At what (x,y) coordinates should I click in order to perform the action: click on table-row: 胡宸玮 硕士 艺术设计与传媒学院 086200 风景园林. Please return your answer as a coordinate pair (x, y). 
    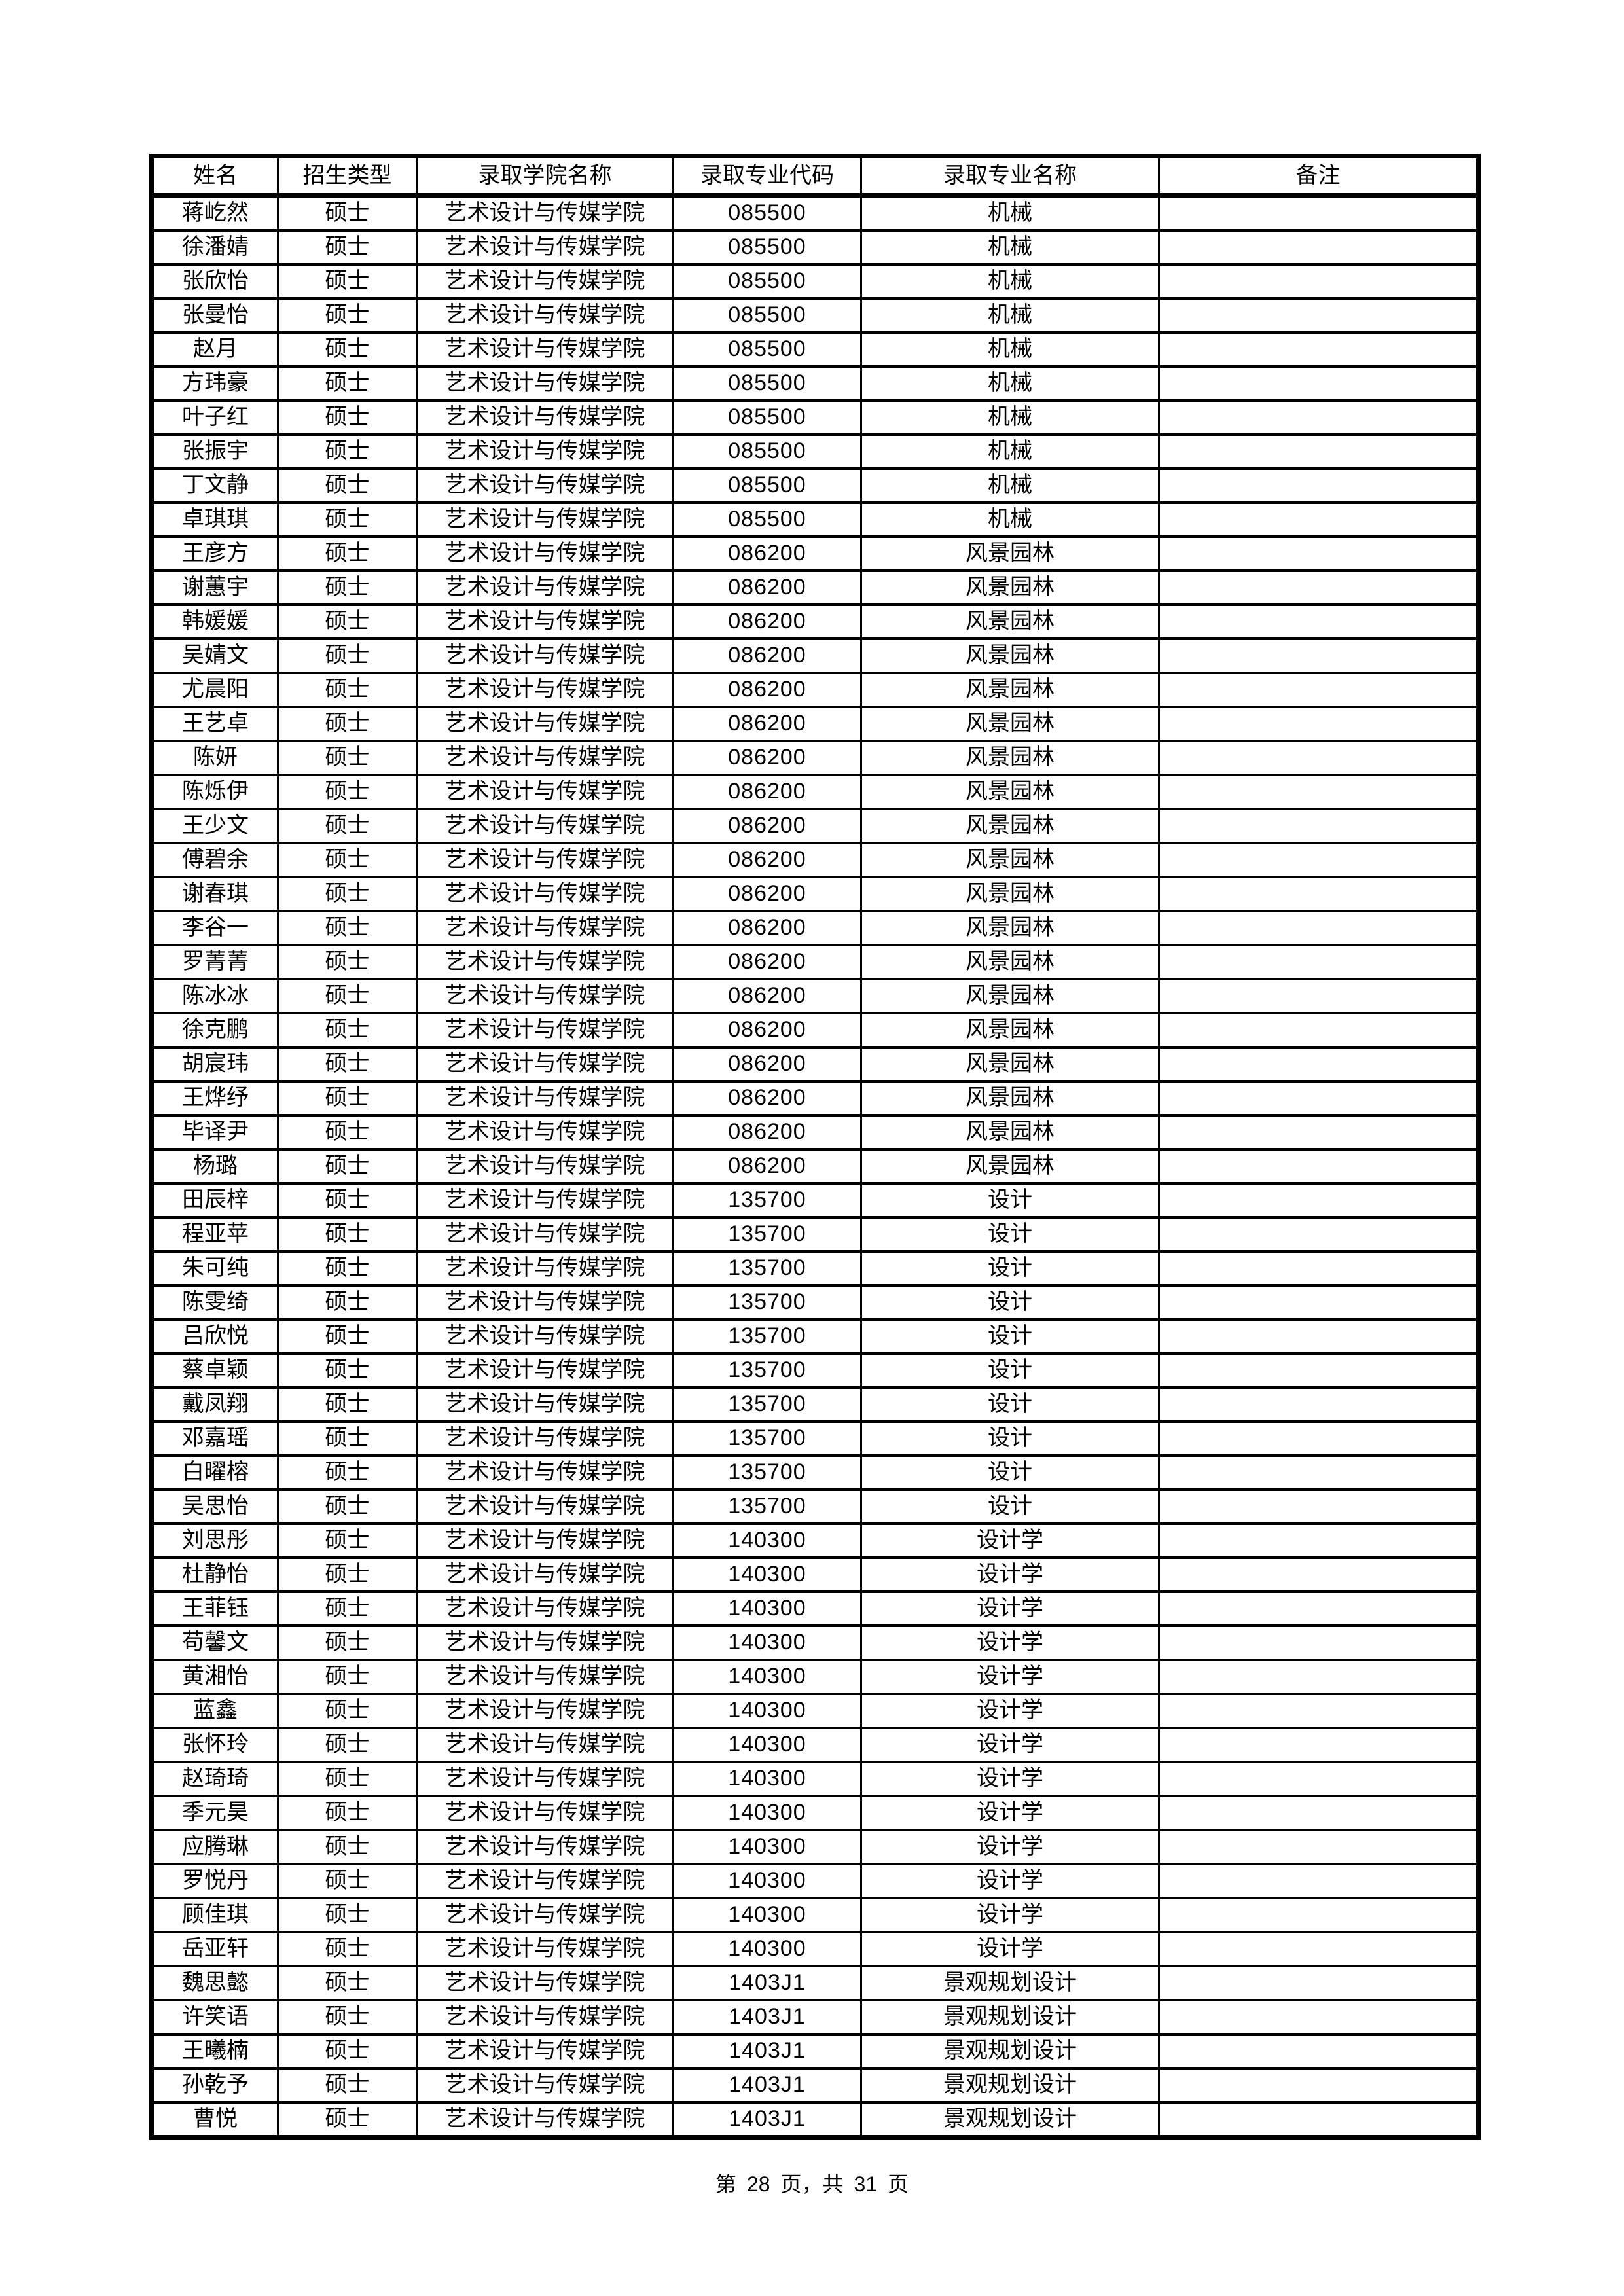
    Looking at the image, I should click on (815, 1064).